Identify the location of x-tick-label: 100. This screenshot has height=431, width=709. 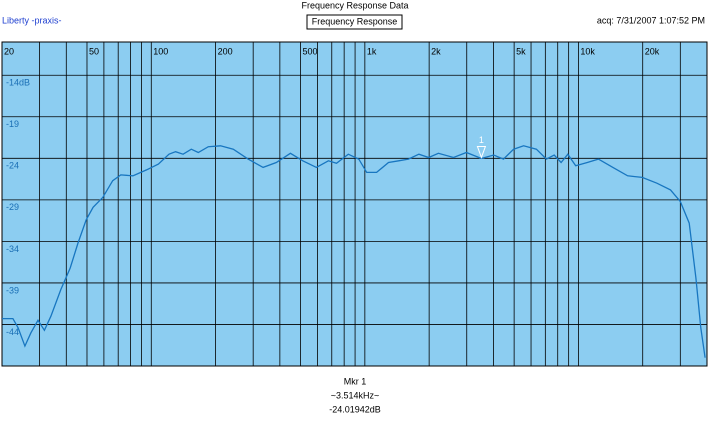
(160, 51).